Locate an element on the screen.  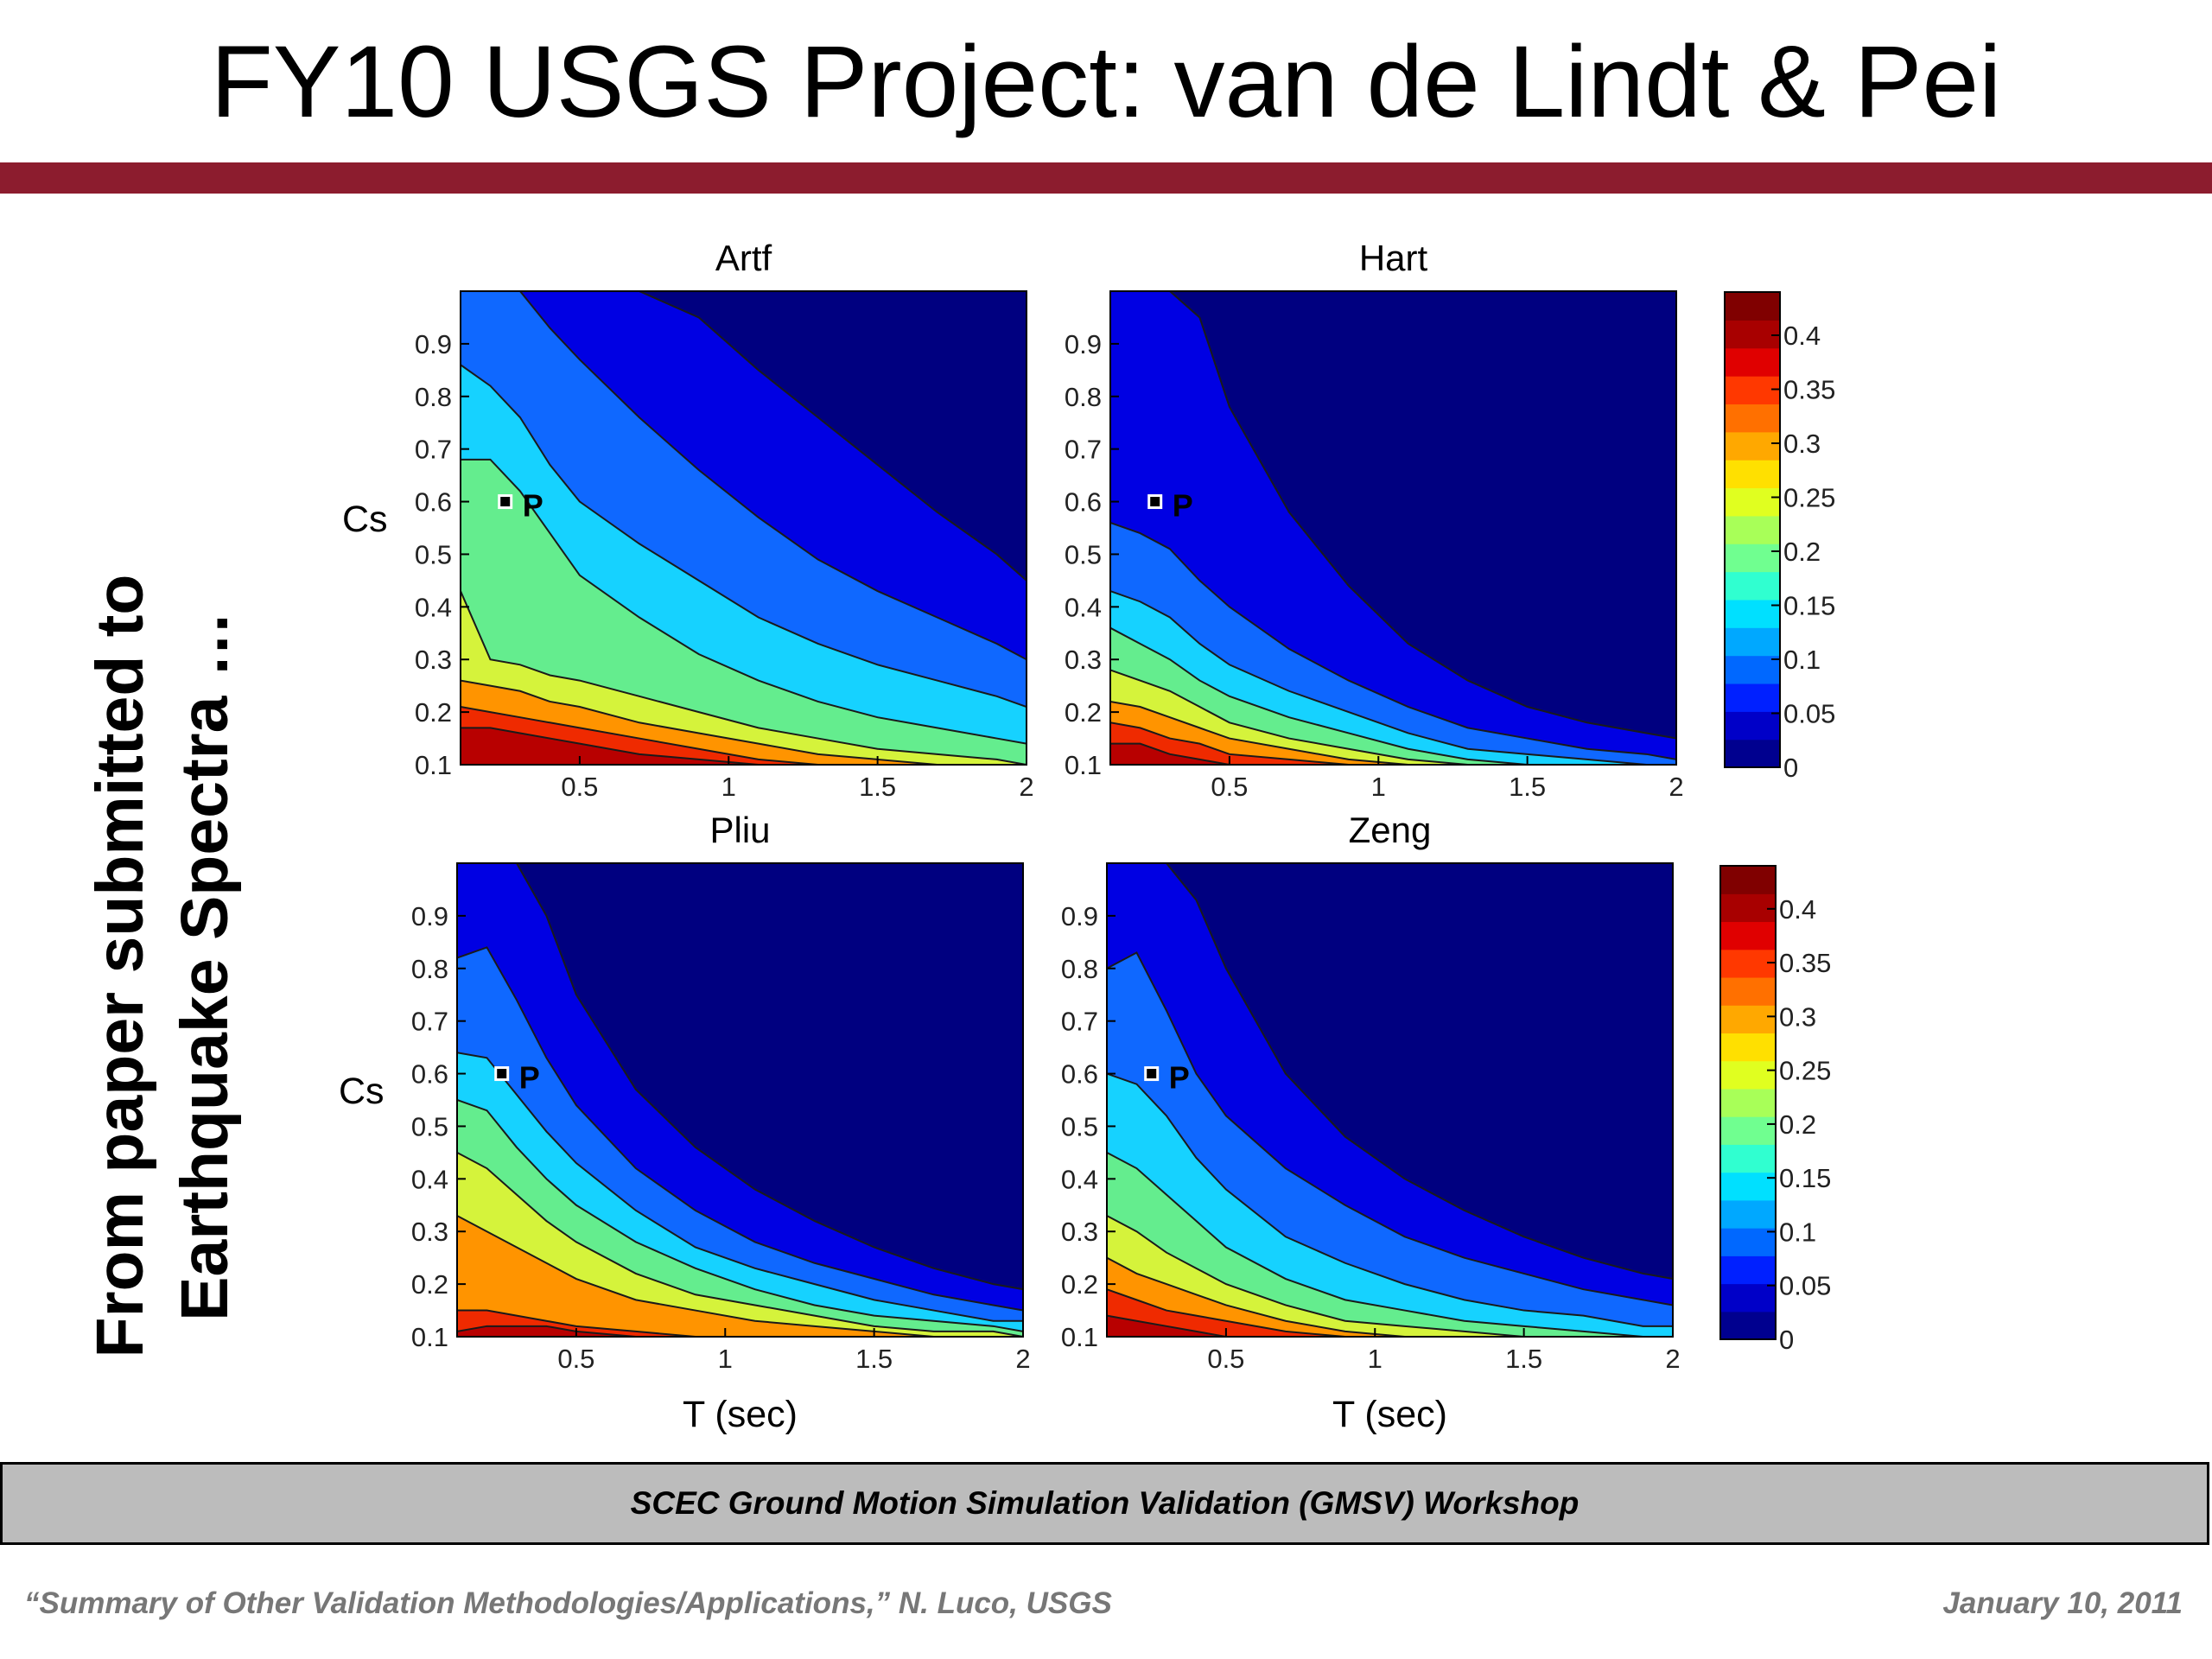
colorbar-tick-label: 0.2 is located at coordinates (1797, 1124).